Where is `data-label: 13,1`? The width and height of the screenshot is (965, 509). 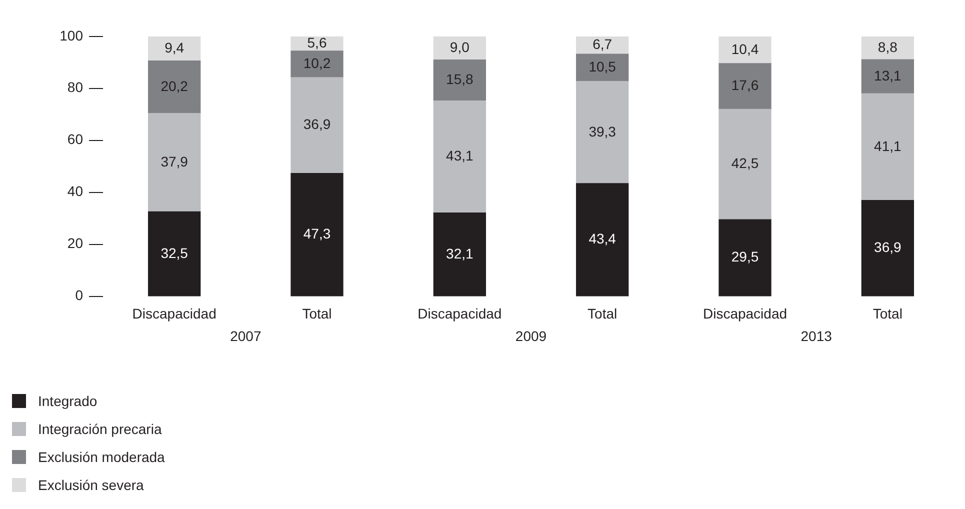 data-label: 13,1 is located at coordinates (888, 75).